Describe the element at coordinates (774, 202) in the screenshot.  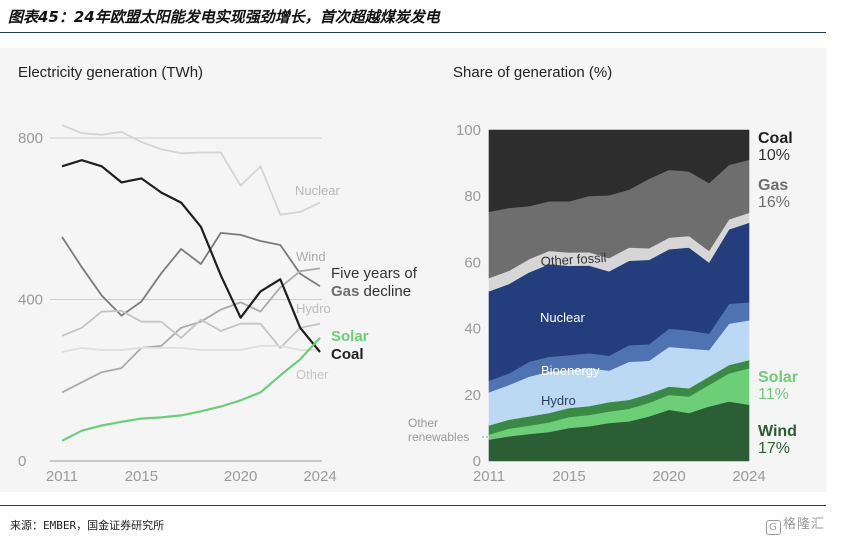
I see `side-value-gas: 16%` at that location.